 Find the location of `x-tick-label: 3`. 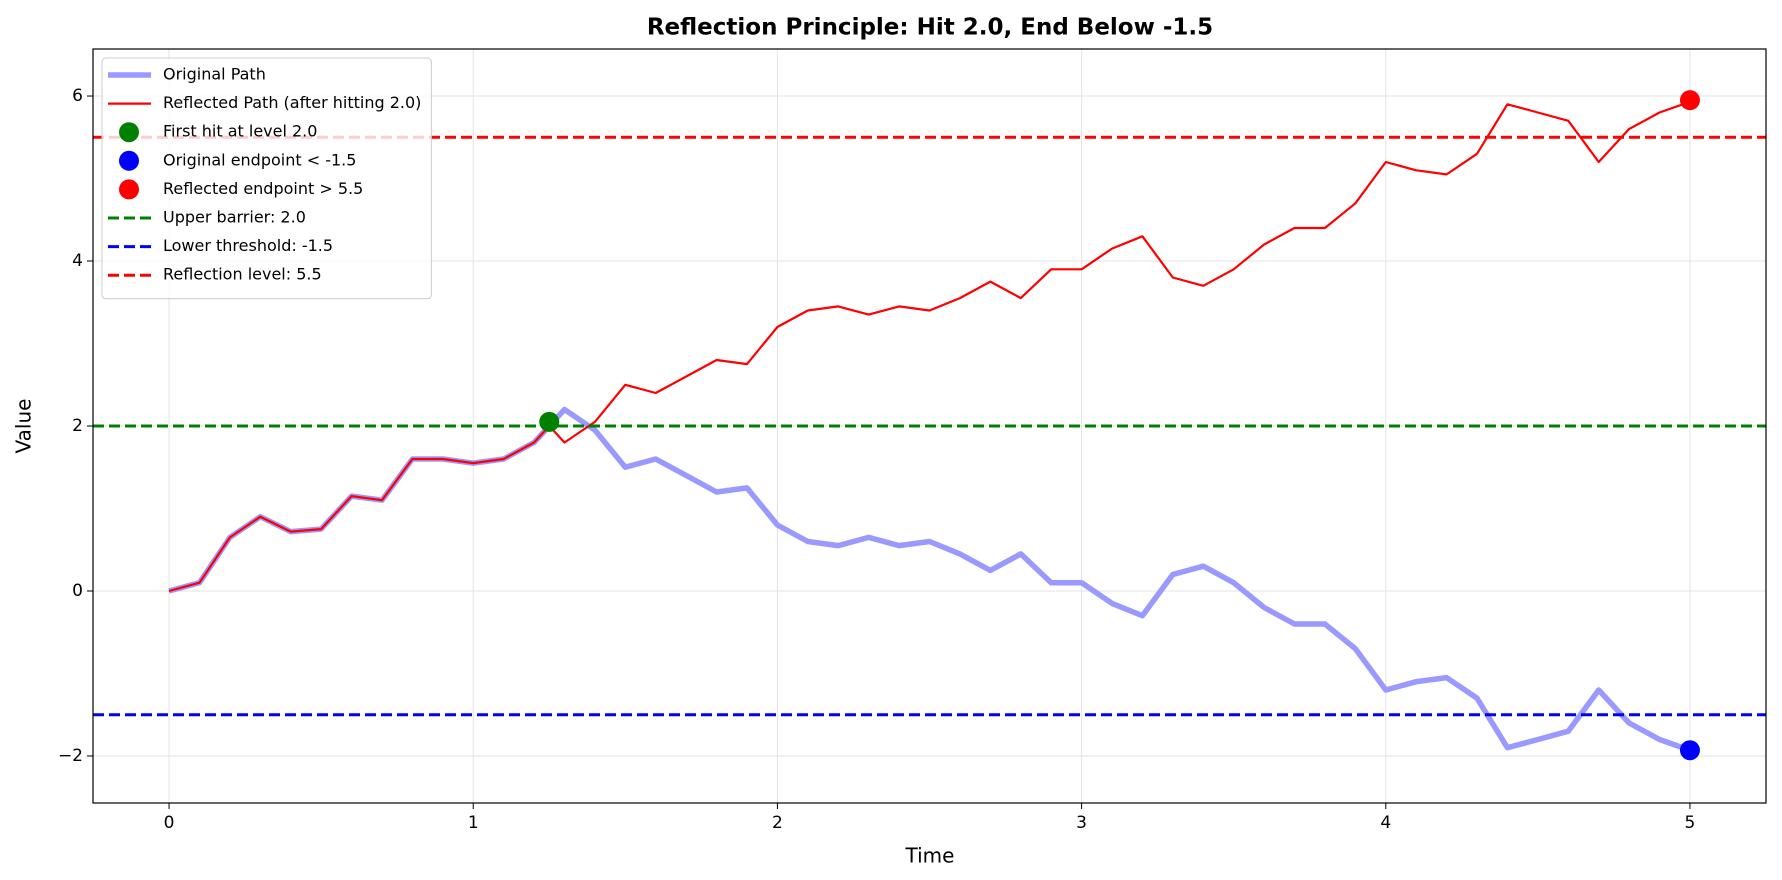

x-tick-label: 3 is located at coordinates (1081, 823).